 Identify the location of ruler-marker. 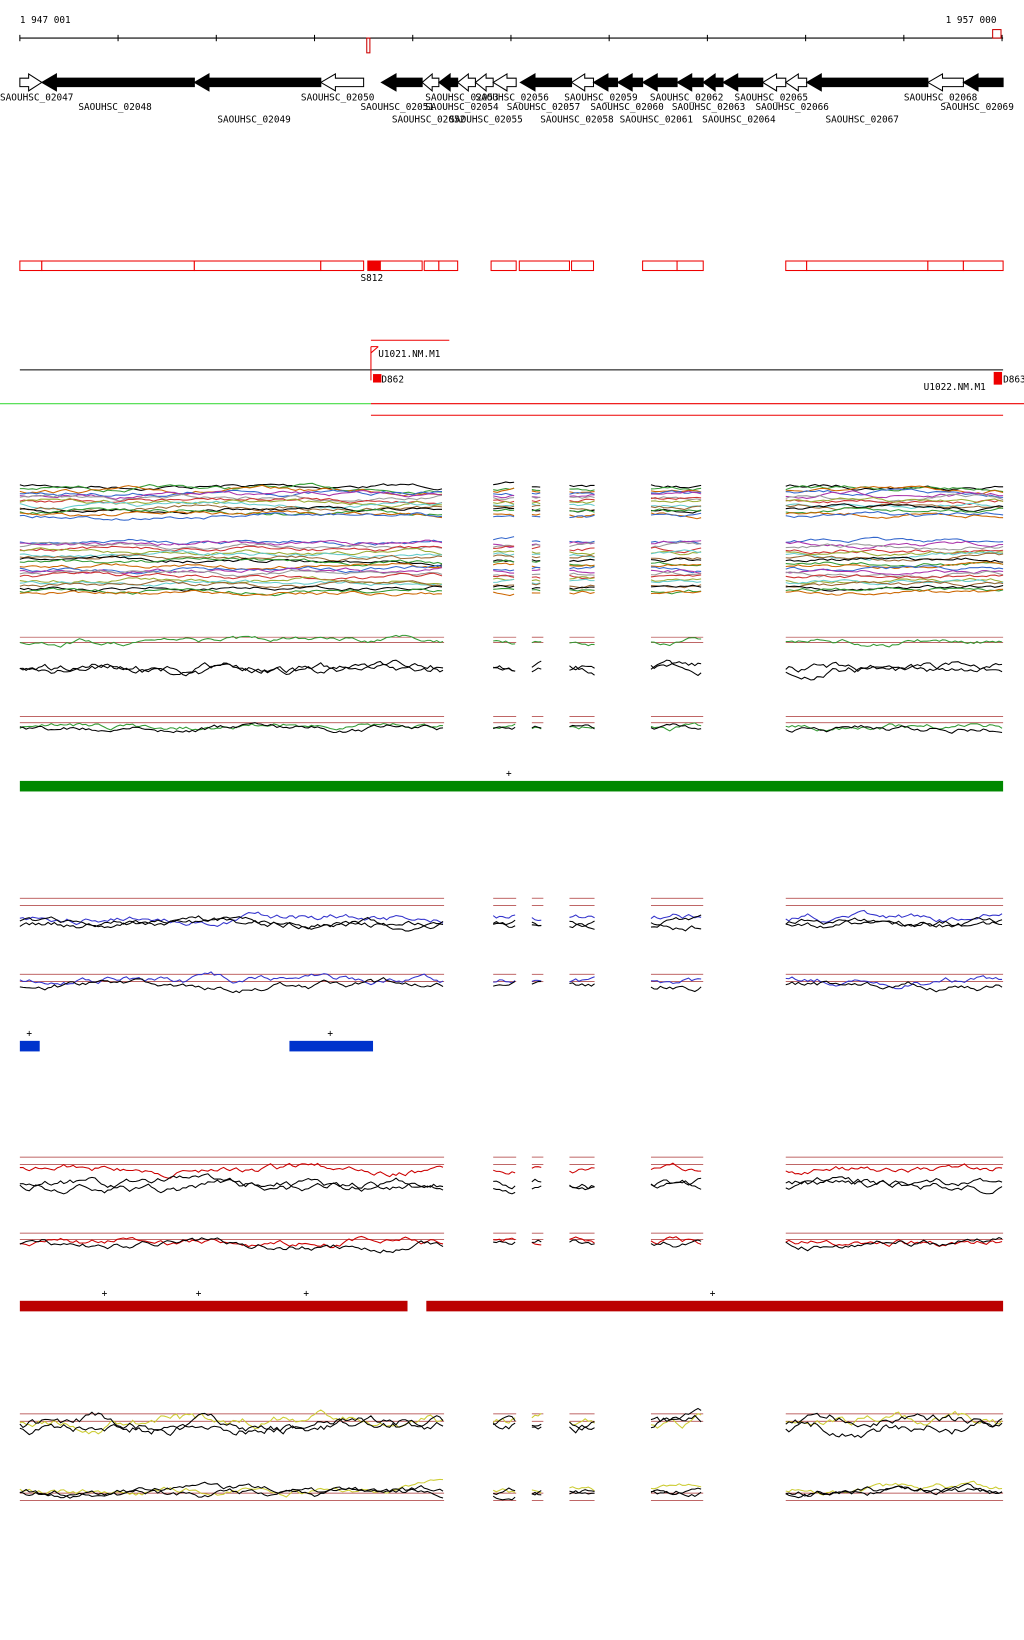
(997, 34).